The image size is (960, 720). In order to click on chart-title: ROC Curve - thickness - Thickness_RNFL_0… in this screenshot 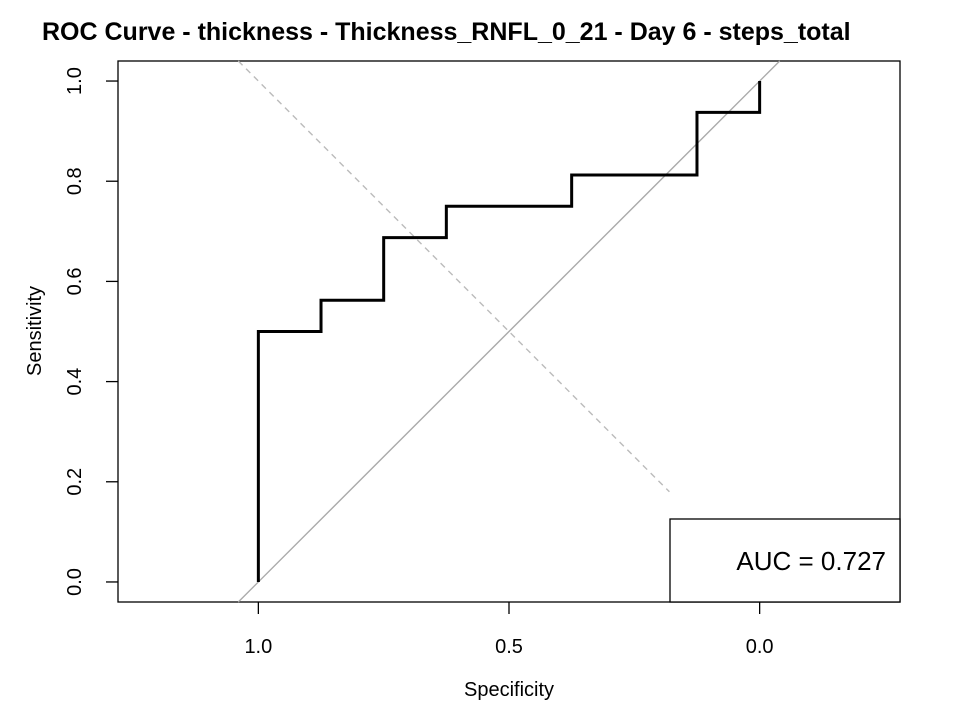, I will do `click(446, 32)`.